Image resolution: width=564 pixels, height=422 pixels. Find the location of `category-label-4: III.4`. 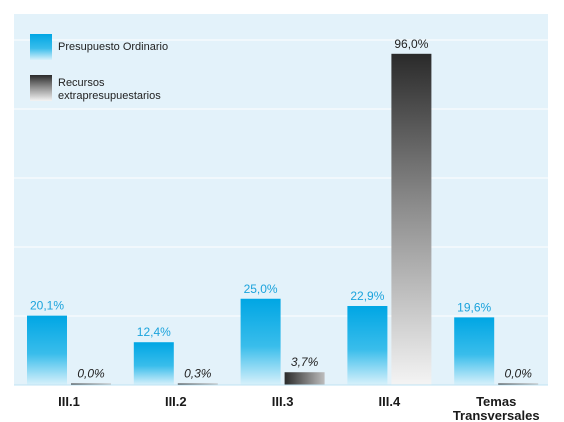

category-label-4: III.4 is located at coordinates (390, 401).